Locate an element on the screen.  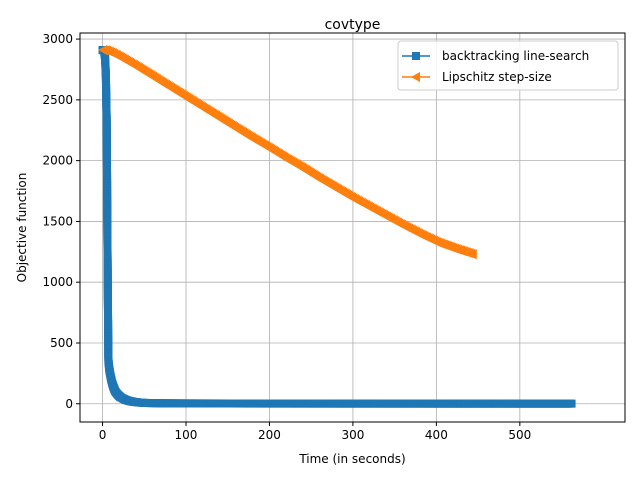
y-tick-label: 3000 is located at coordinates (57, 39).